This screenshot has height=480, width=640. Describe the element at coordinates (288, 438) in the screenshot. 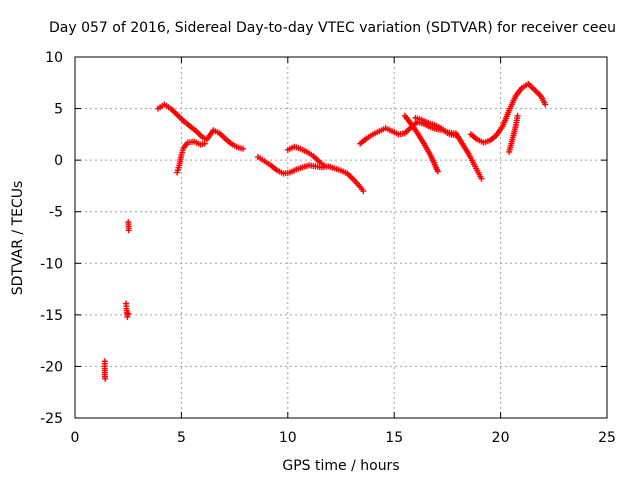

I see `x-tick-label: 10` at that location.